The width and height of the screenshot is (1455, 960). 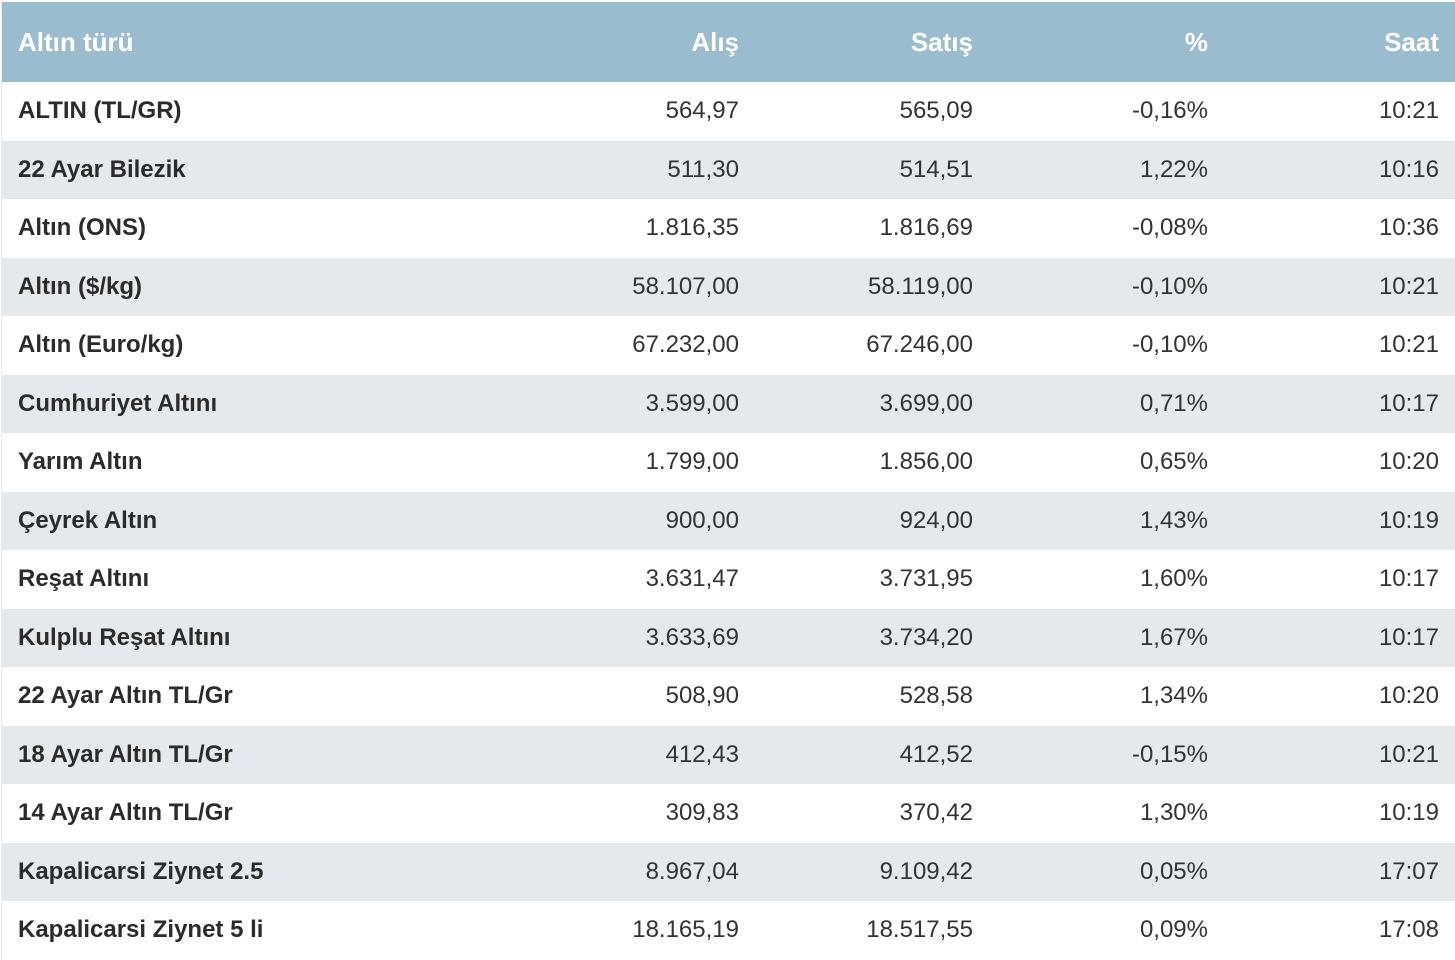 What do you see at coordinates (936, 520) in the screenshot?
I see `sell-price-cell: 924,00` at bounding box center [936, 520].